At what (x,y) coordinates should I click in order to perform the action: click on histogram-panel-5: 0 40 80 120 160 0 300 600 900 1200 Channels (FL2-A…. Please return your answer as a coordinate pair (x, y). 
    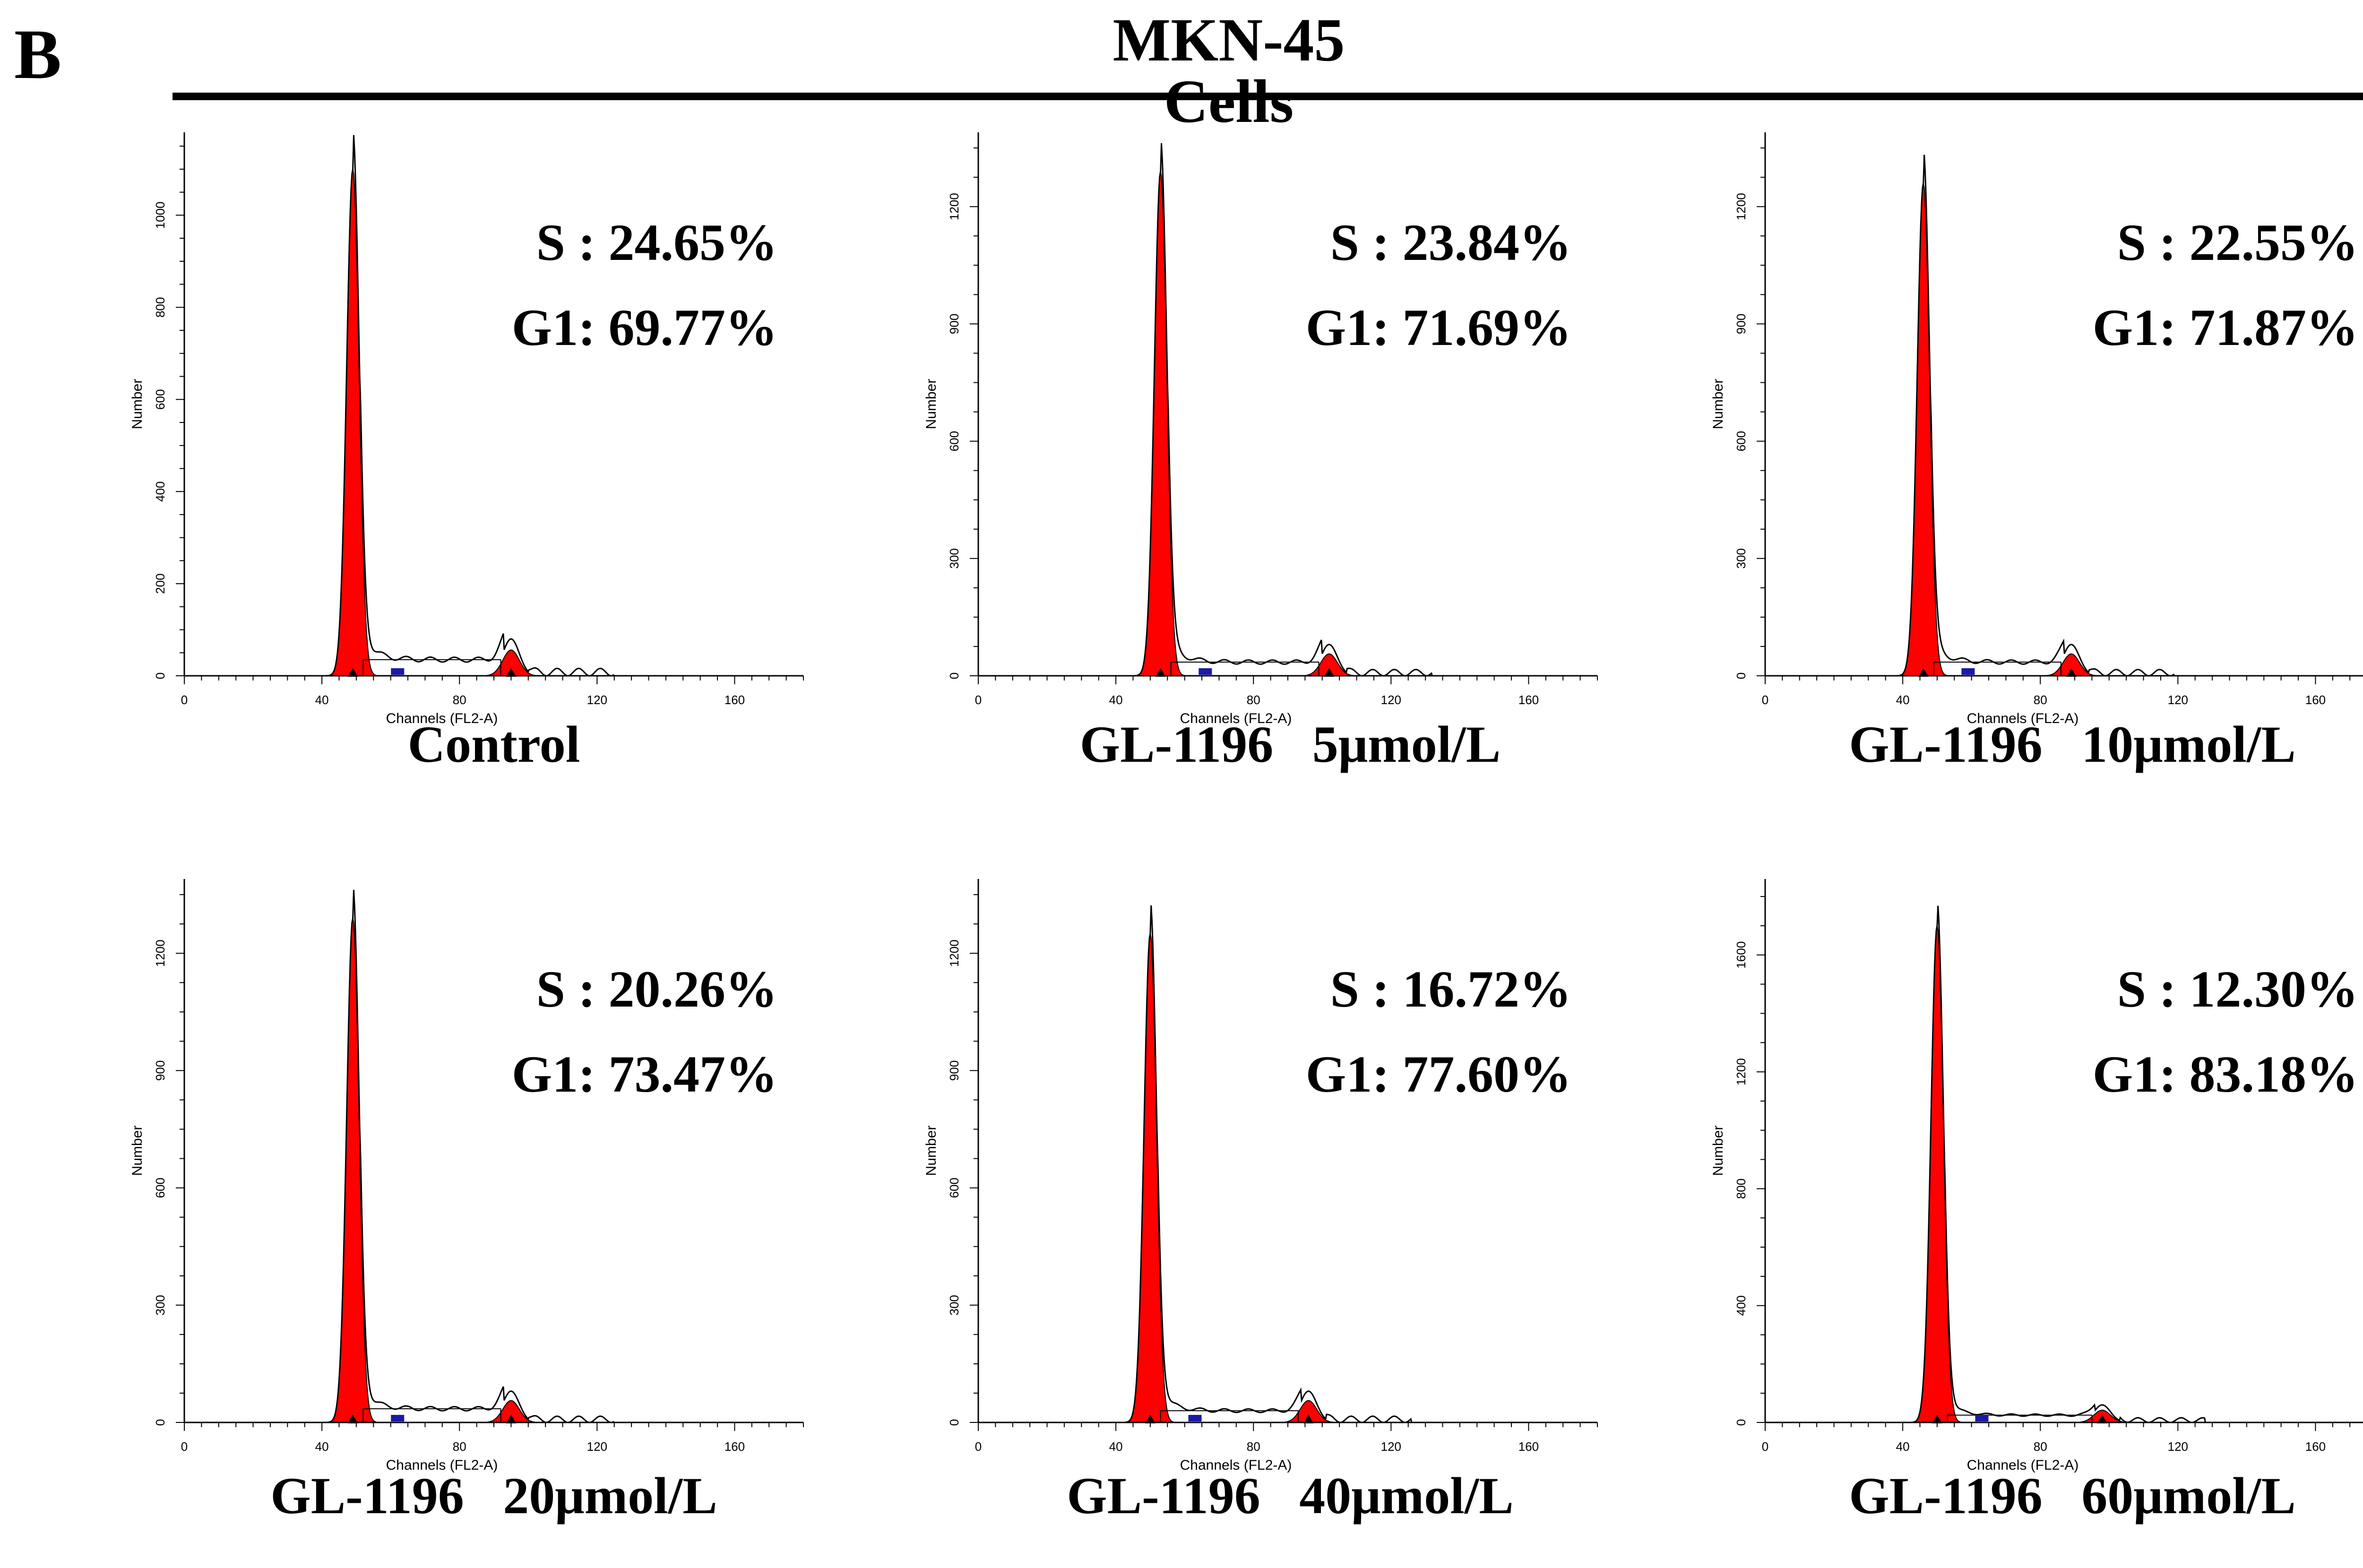
    Looking at the image, I should click on (1260, 1176).